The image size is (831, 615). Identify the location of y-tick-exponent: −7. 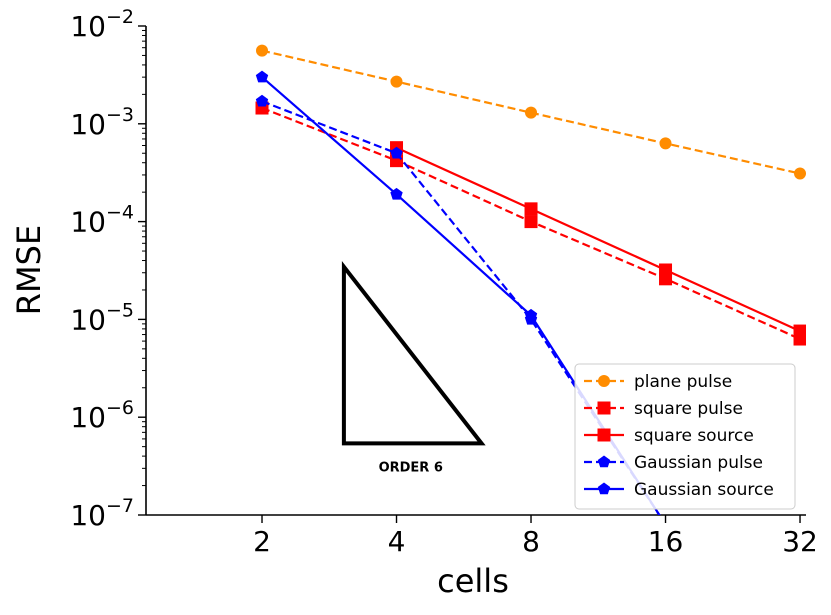
(120, 506).